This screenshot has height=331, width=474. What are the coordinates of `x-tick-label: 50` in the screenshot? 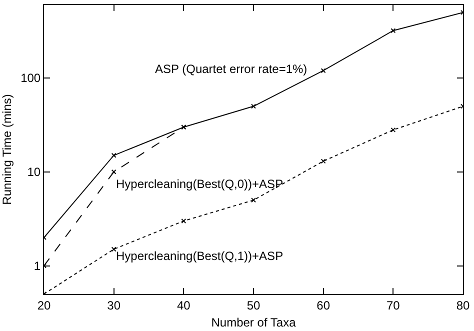 It's located at (253, 305).